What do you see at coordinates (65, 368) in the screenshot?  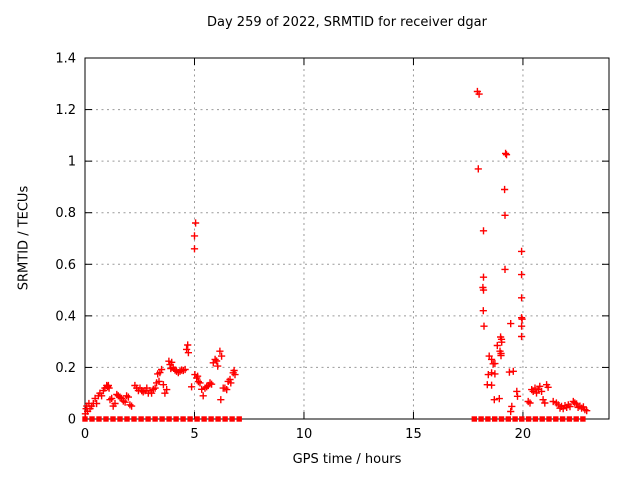 I see `tick-label: 0.2` at bounding box center [65, 368].